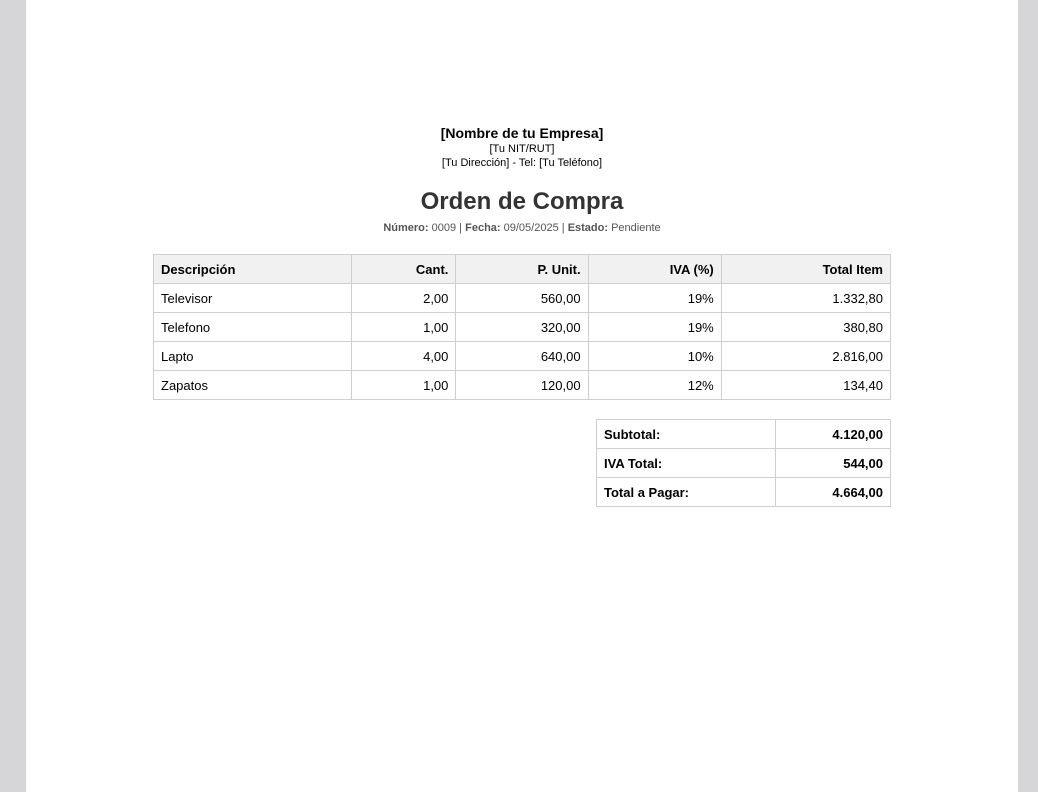 The height and width of the screenshot is (792, 1038). Describe the element at coordinates (806, 385) in the screenshot. I see `item-total: 134,40` at that location.